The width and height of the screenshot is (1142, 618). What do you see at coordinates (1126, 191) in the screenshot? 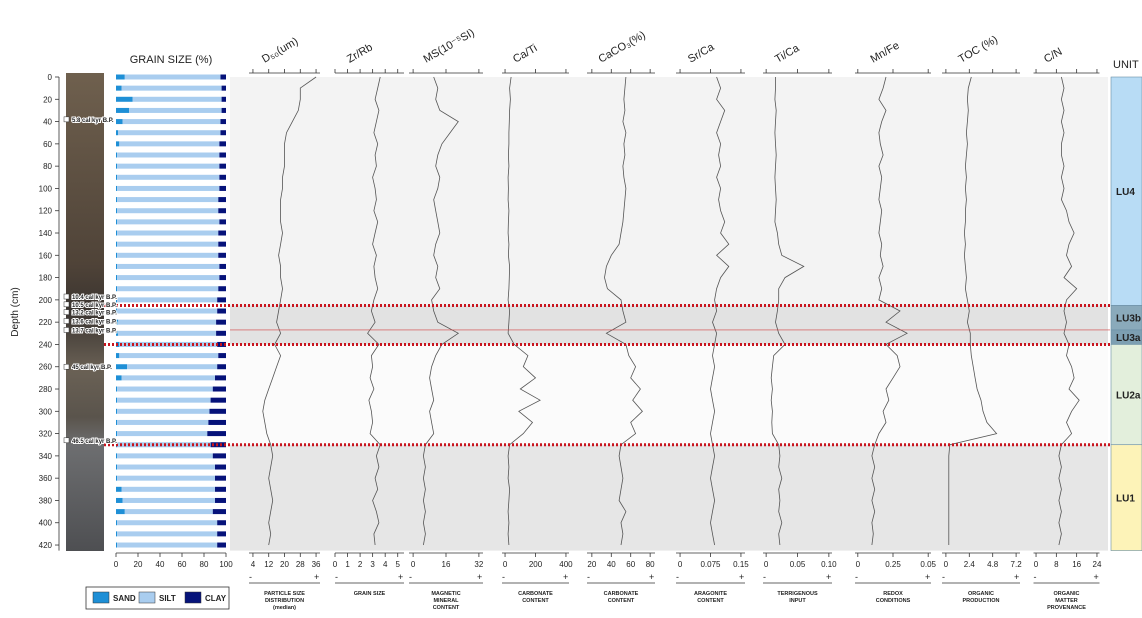
I see `unit-band` at bounding box center [1126, 191].